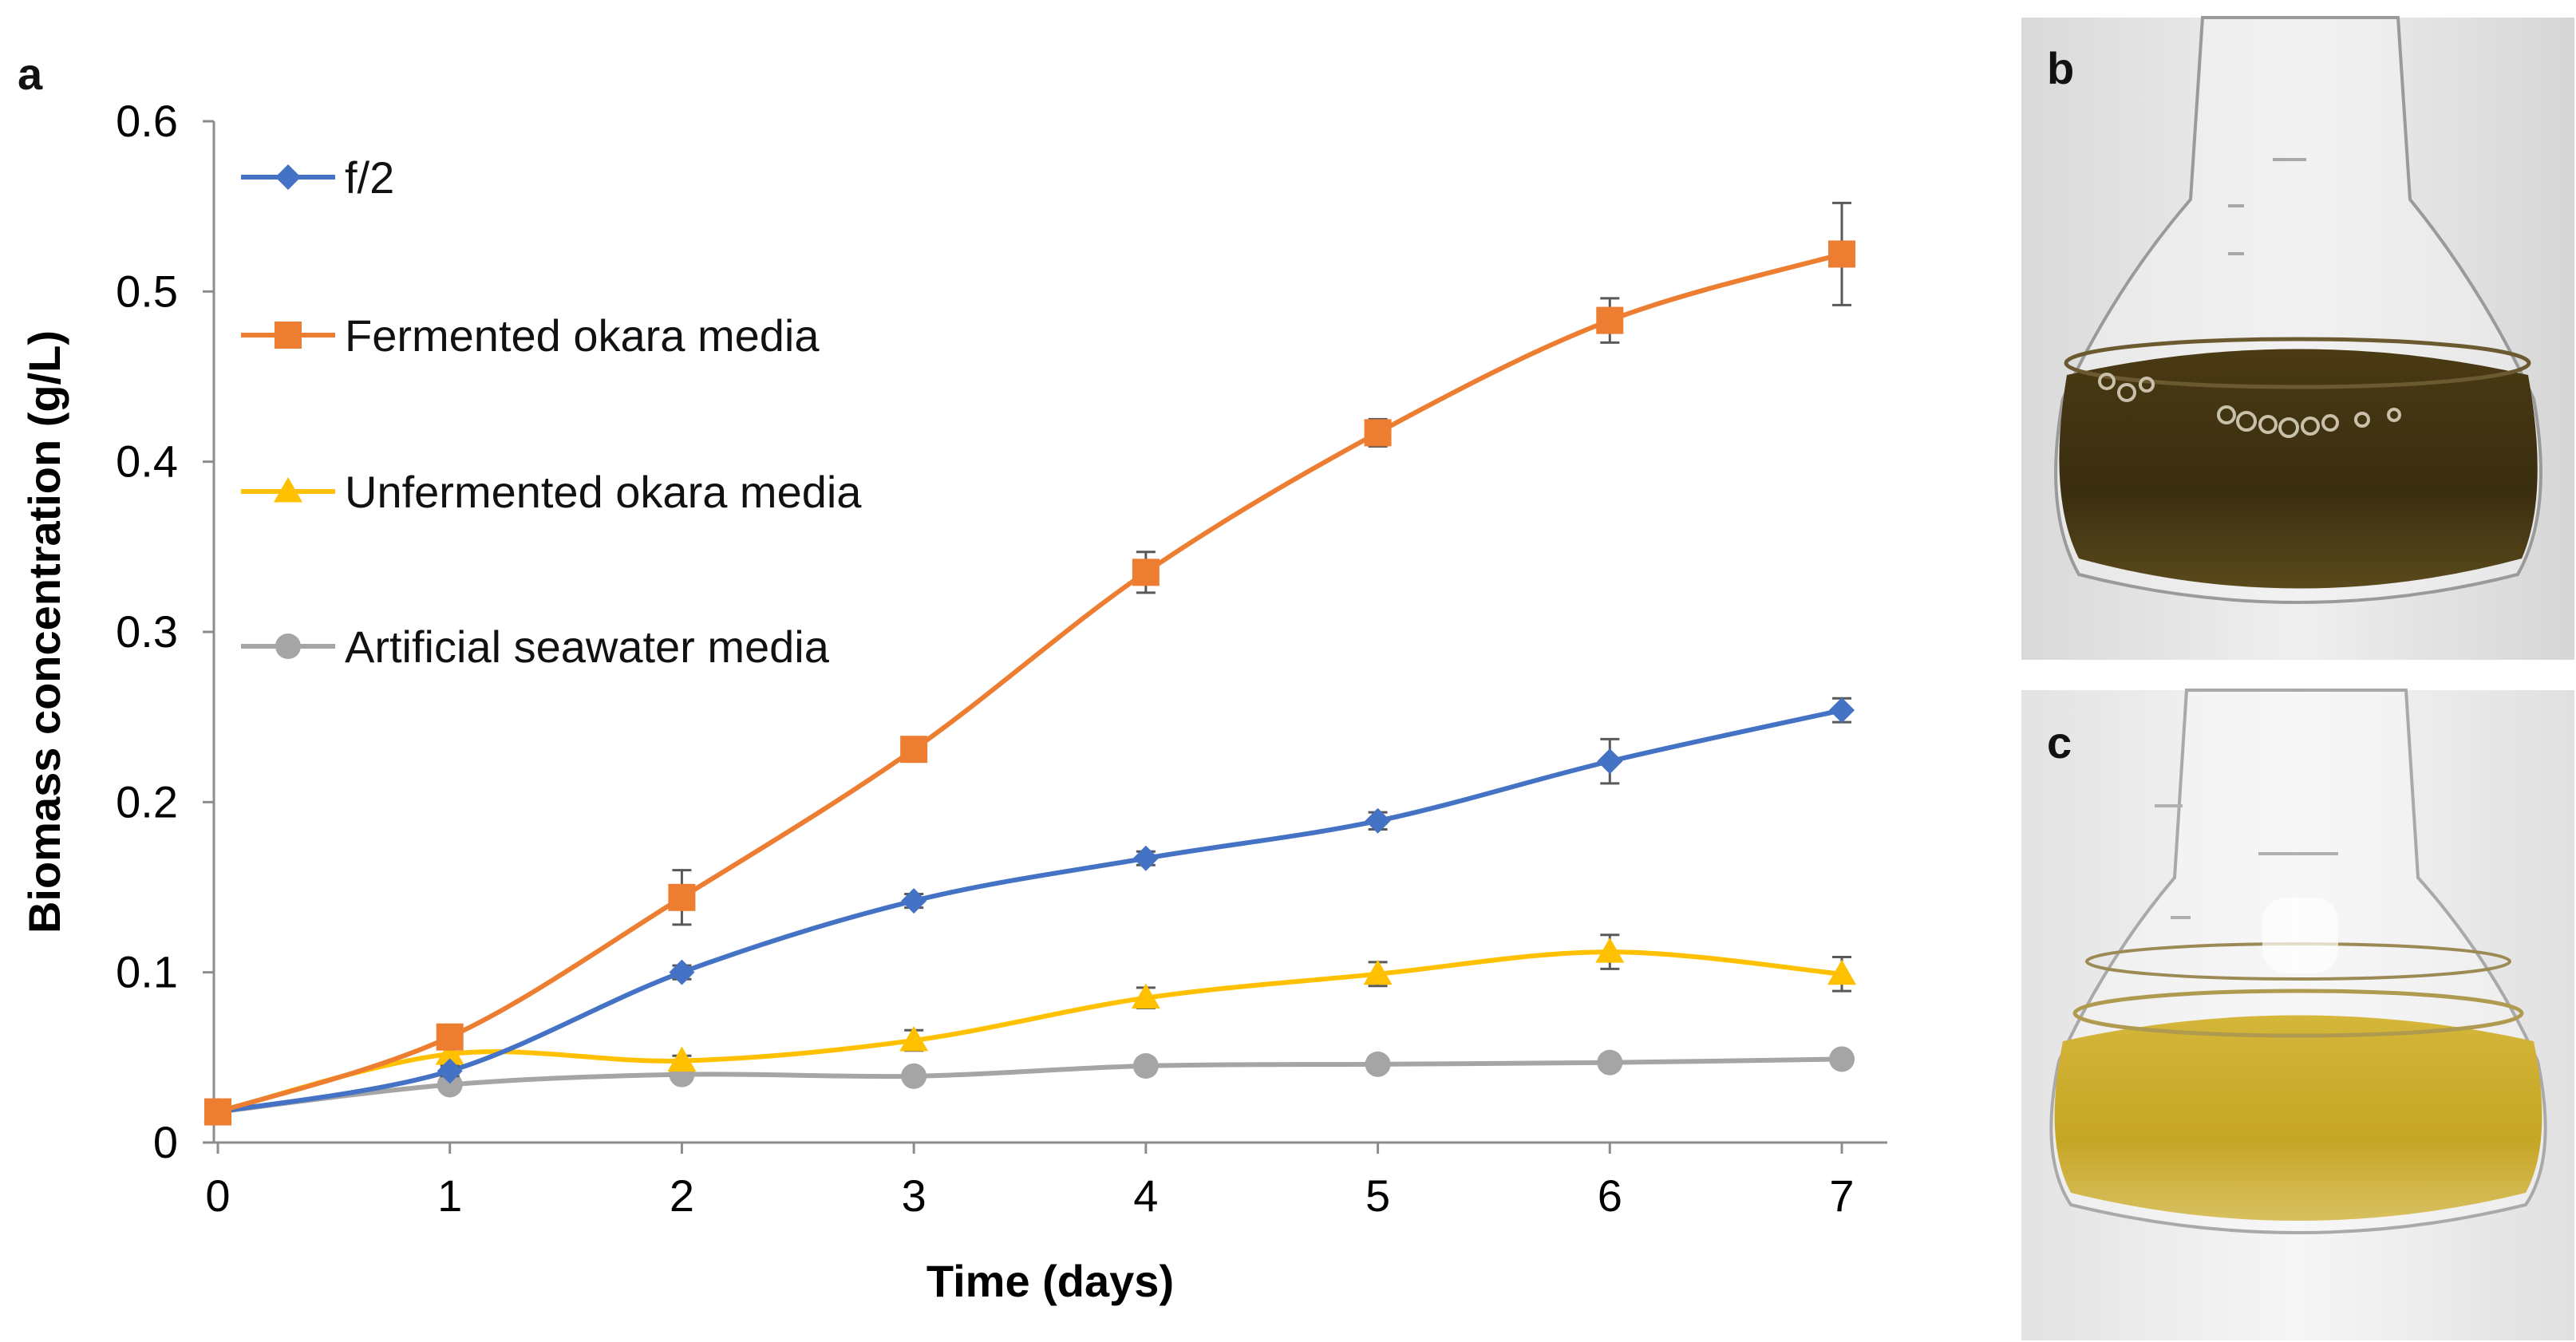 The width and height of the screenshot is (2576, 1342). What do you see at coordinates (1145, 1195) in the screenshot?
I see `x-tick-label: 4` at bounding box center [1145, 1195].